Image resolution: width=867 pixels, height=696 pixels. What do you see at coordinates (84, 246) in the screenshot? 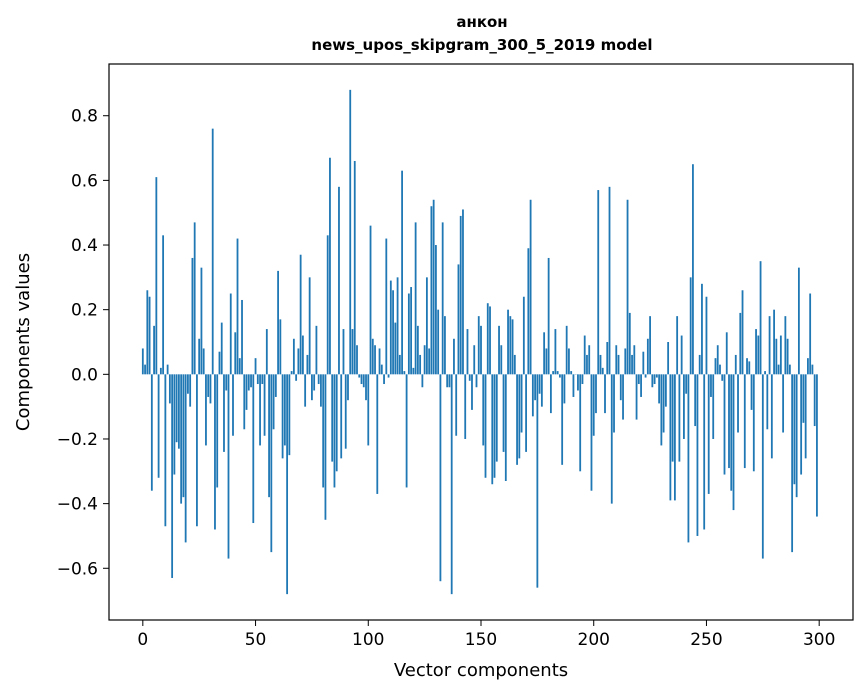
I see `y-tick-label: 0.4` at bounding box center [84, 246].